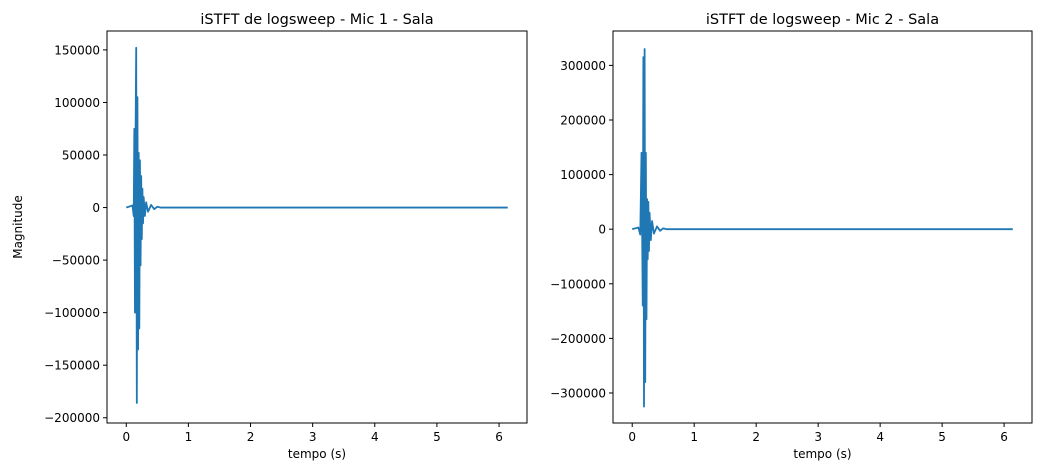 This screenshot has width=1043, height=470. I want to click on y-tick-label: 50000, so click(81, 156).